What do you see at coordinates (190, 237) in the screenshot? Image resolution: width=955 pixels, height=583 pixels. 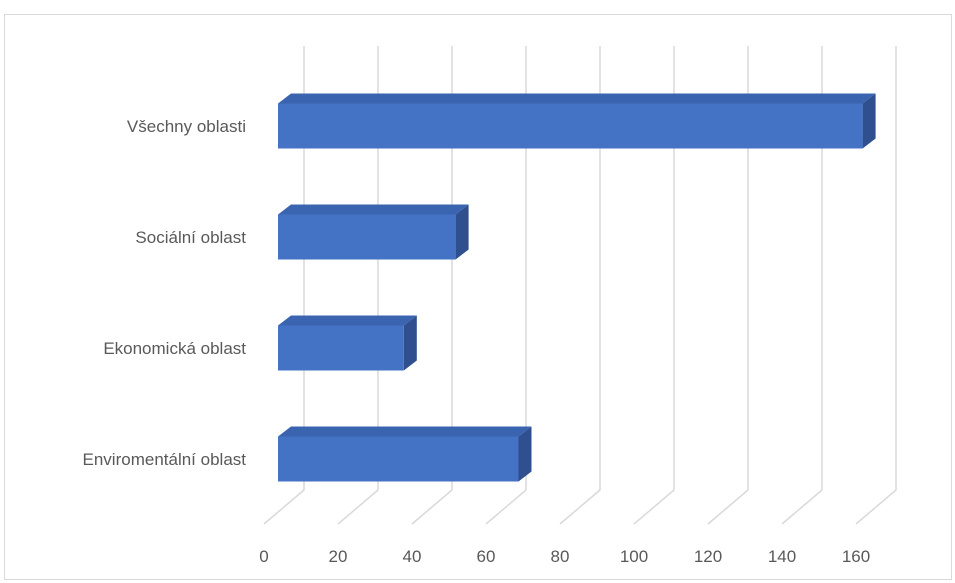 I see `category-label: Sociální oblast` at bounding box center [190, 237].